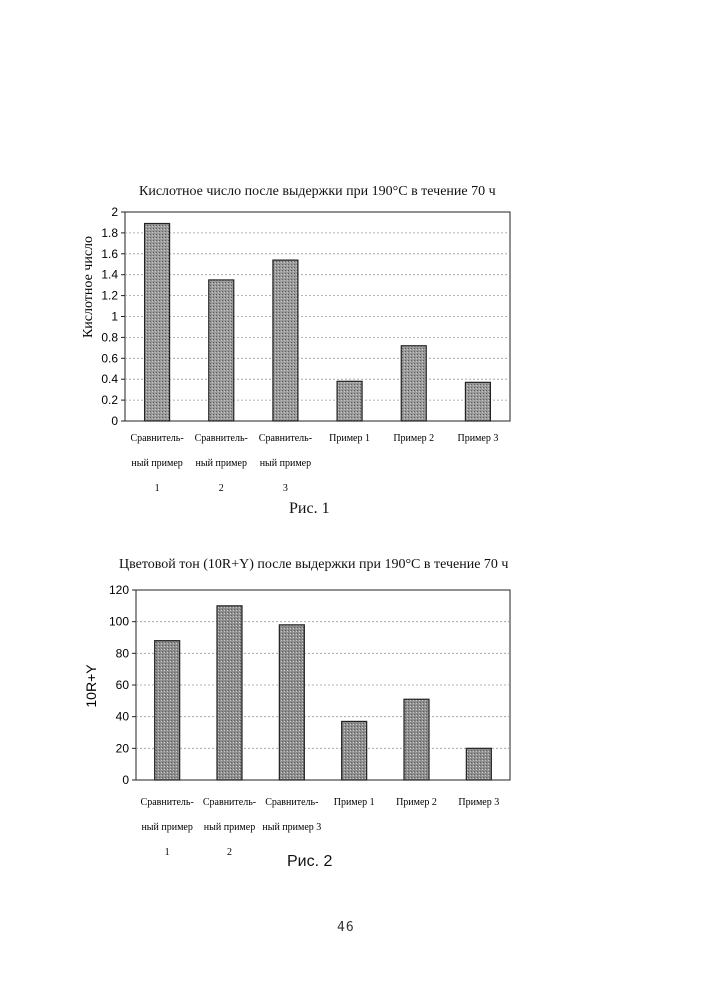 The height and width of the screenshot is (1000, 707). I want to click on x-category-label: Пример 1, so click(354, 802).